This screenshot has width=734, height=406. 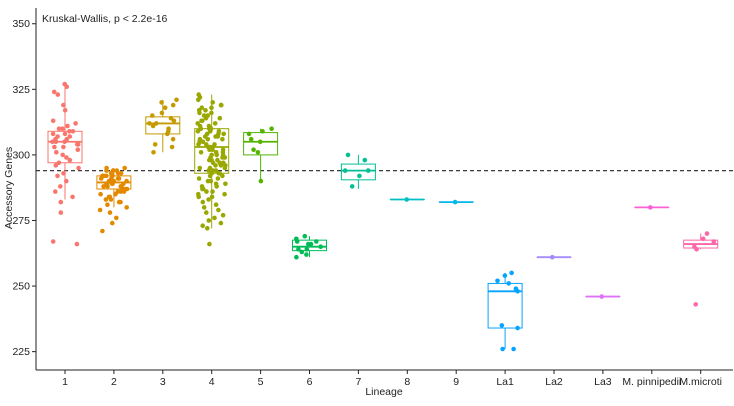 I want to click on x-tick-label: 5, so click(x=261, y=382).